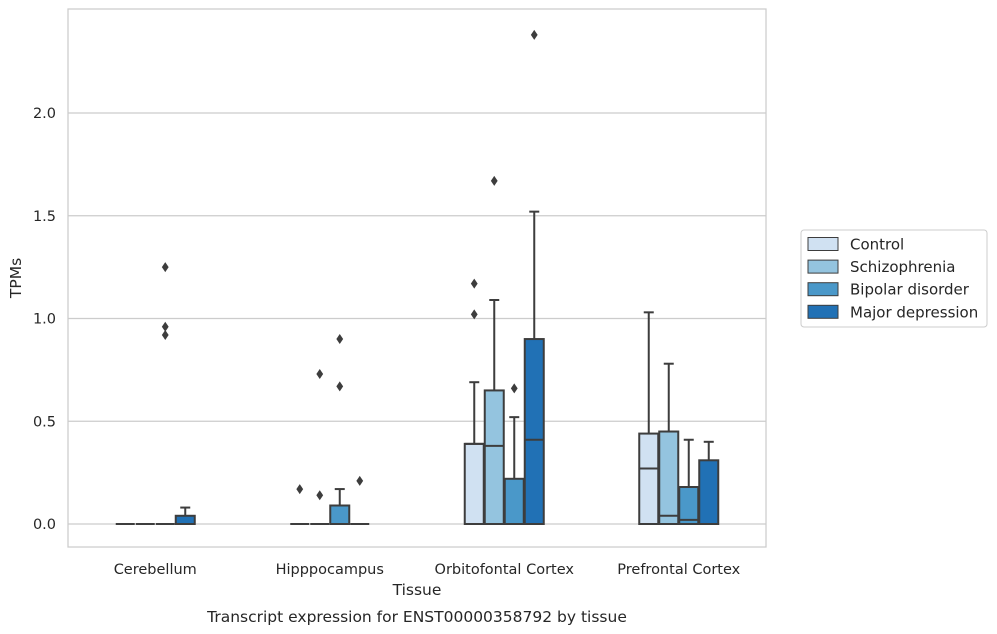 The height and width of the screenshot is (634, 997). I want to click on legend-label: Bipolar disorder, so click(910, 290).